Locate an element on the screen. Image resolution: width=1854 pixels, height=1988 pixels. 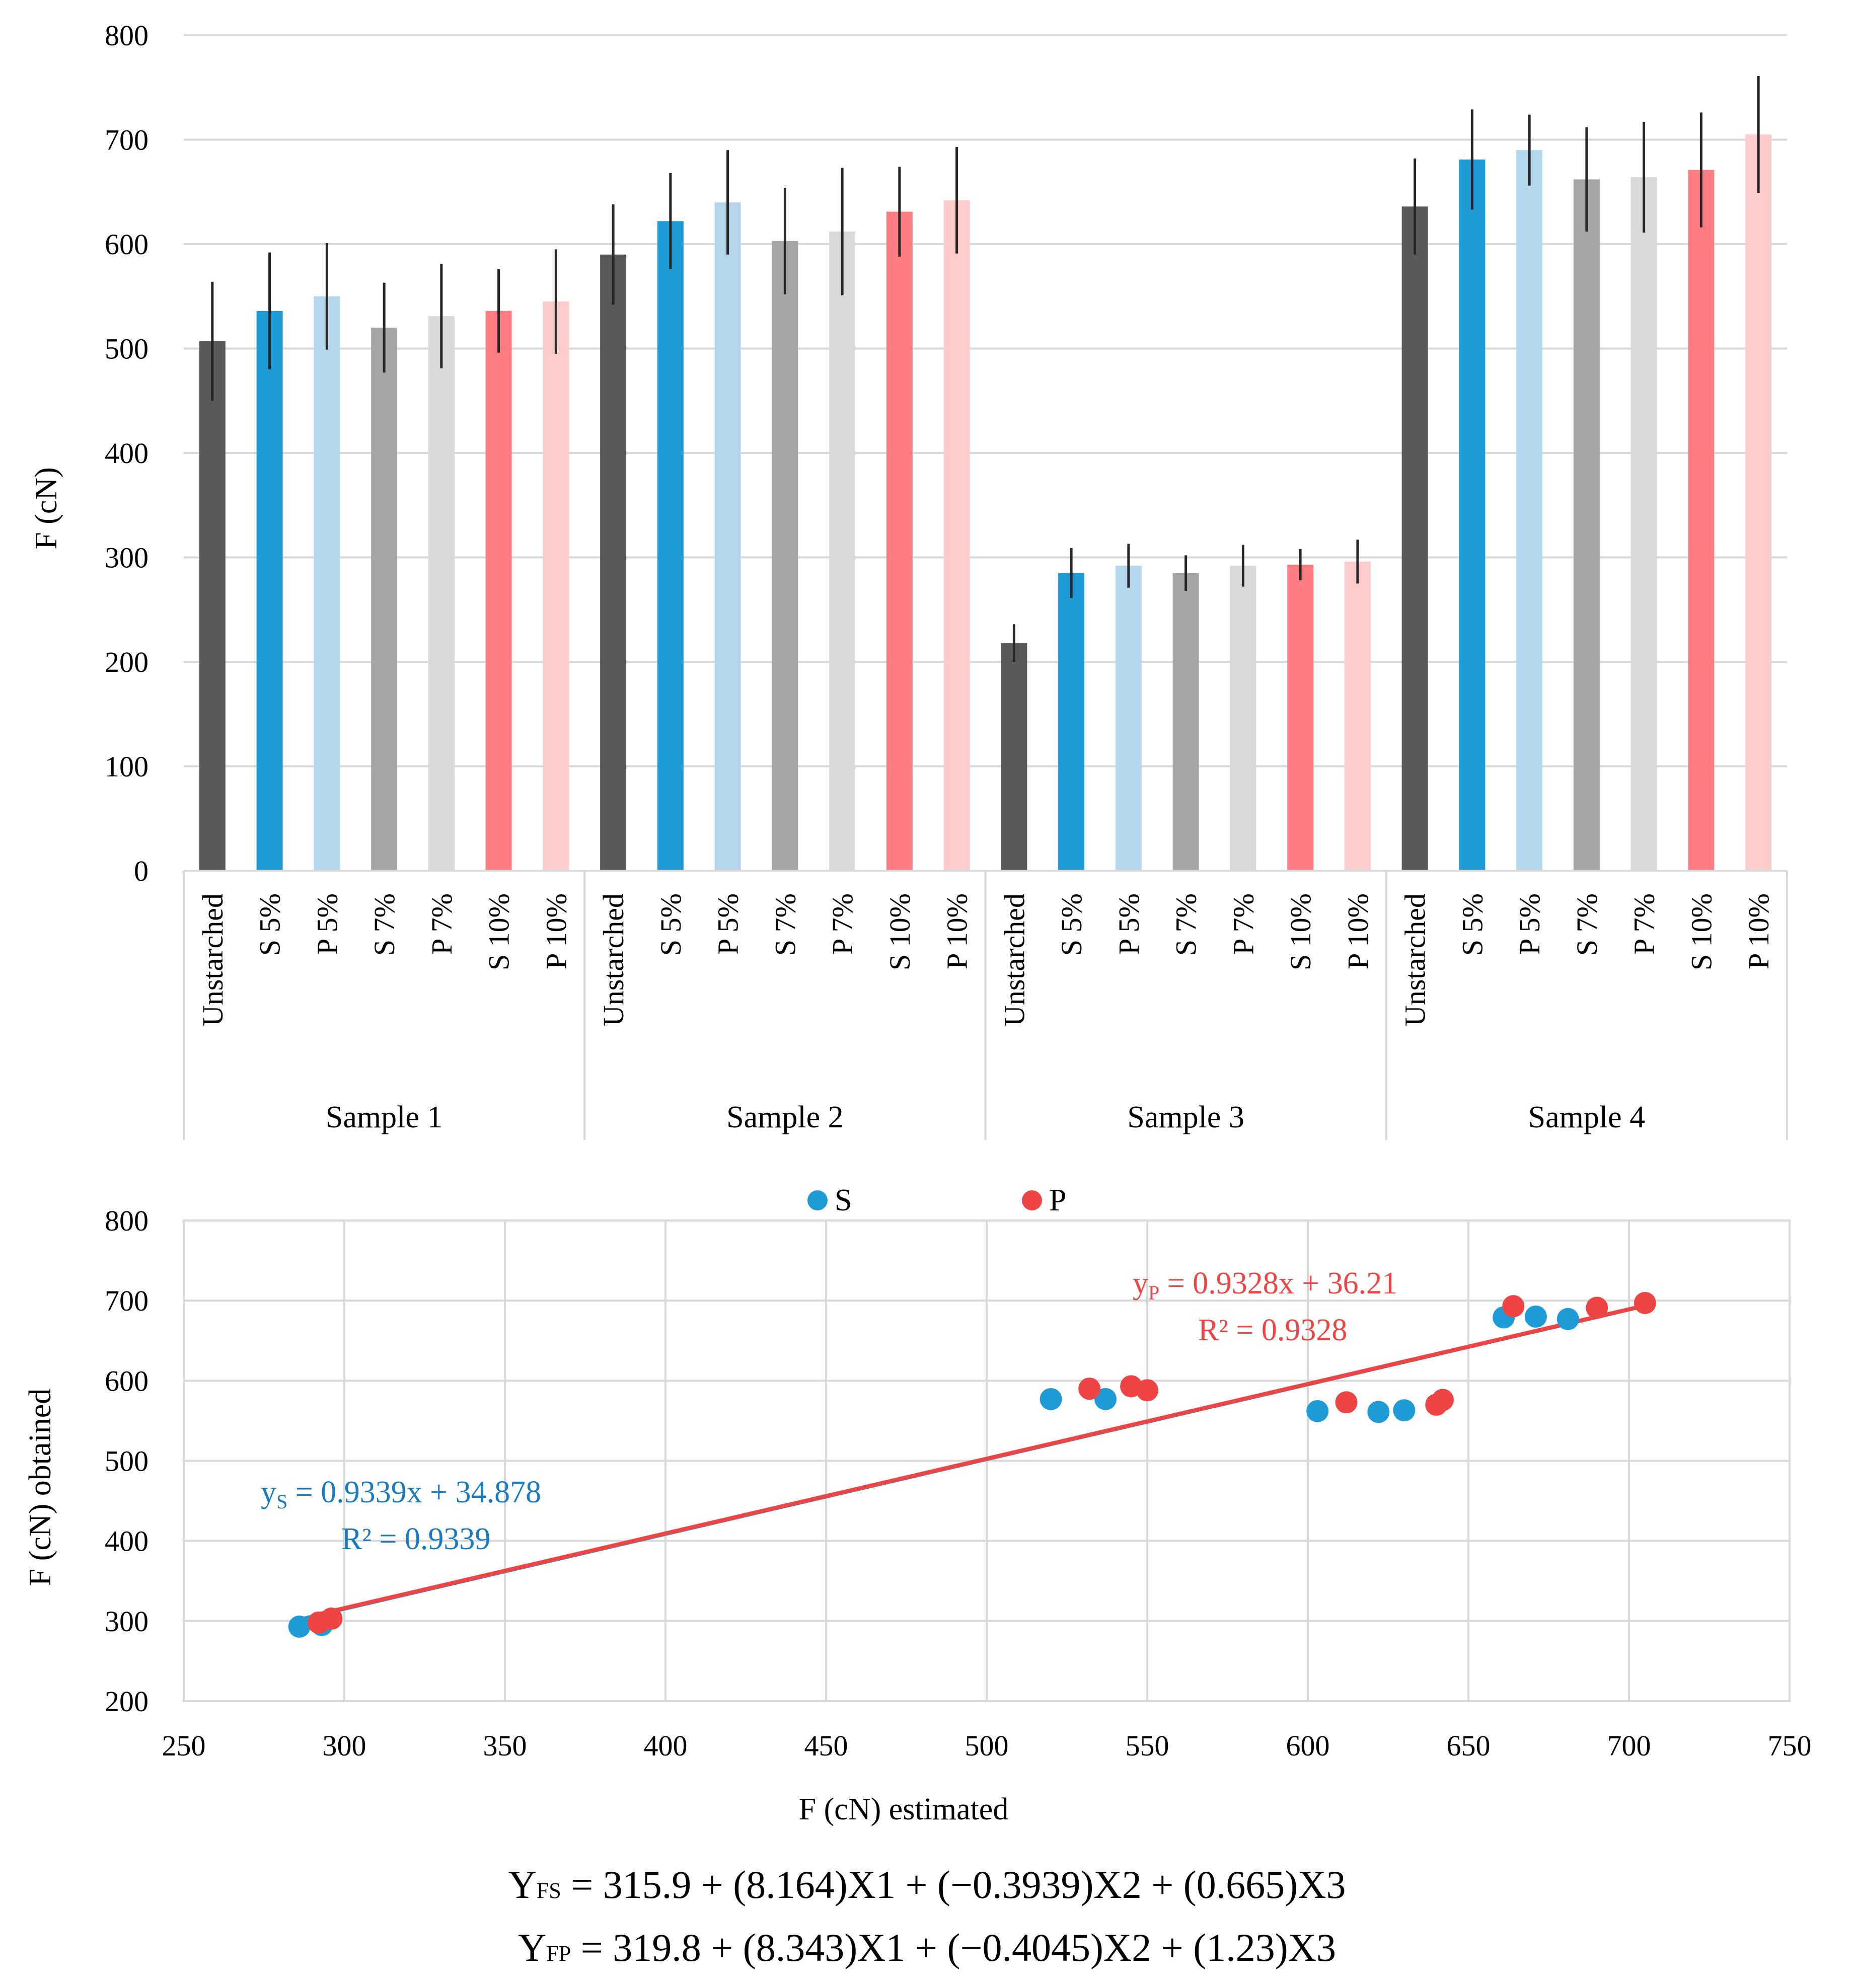
bar-y-tick-label: 100 is located at coordinates (127, 766).